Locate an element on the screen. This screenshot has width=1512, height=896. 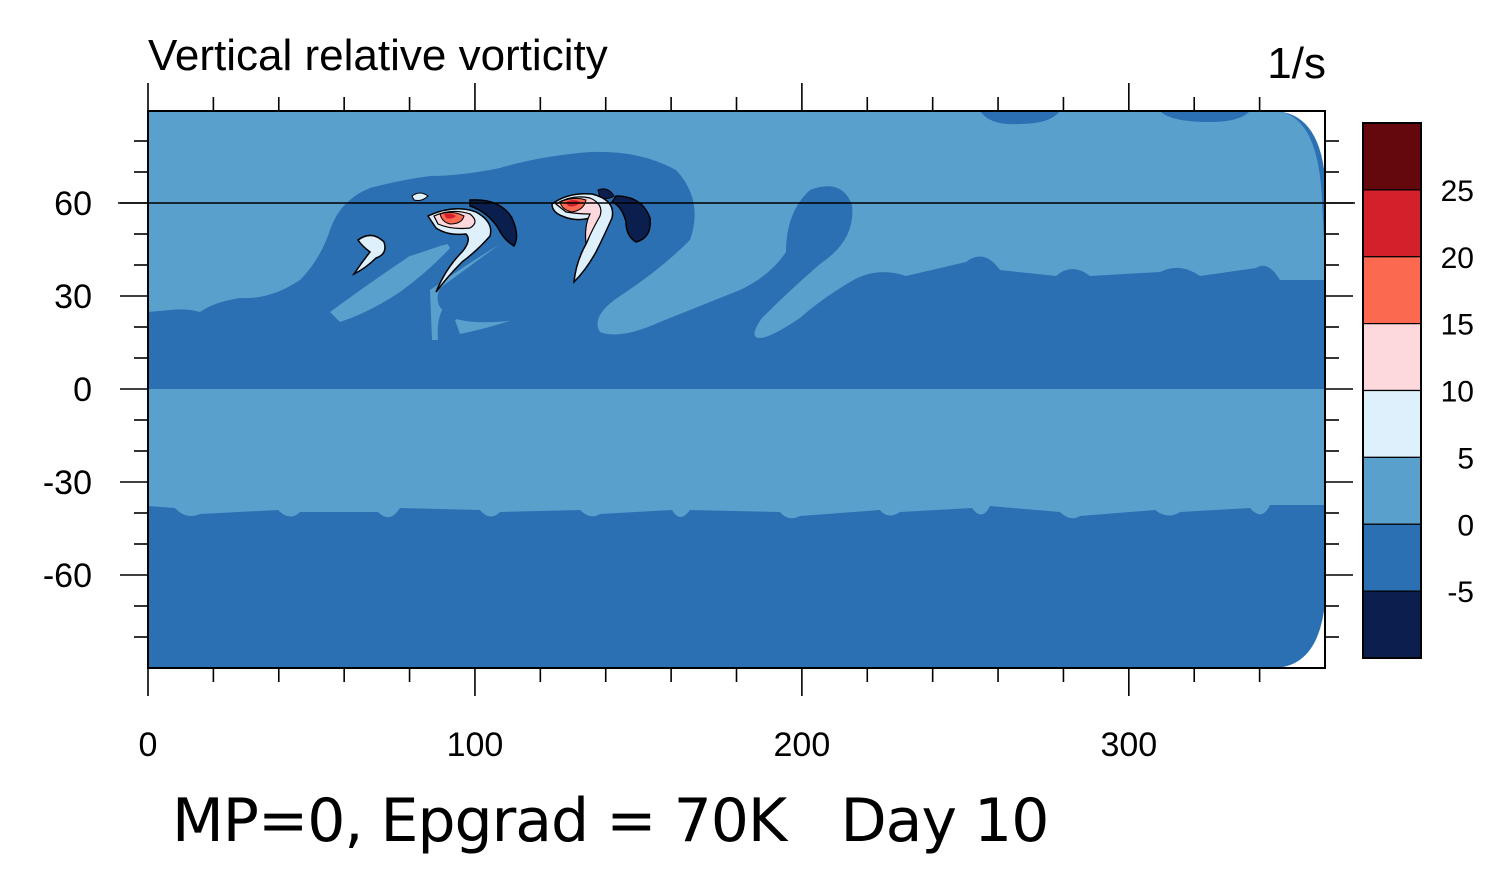
colorbar-frame is located at coordinates (1392, 390).